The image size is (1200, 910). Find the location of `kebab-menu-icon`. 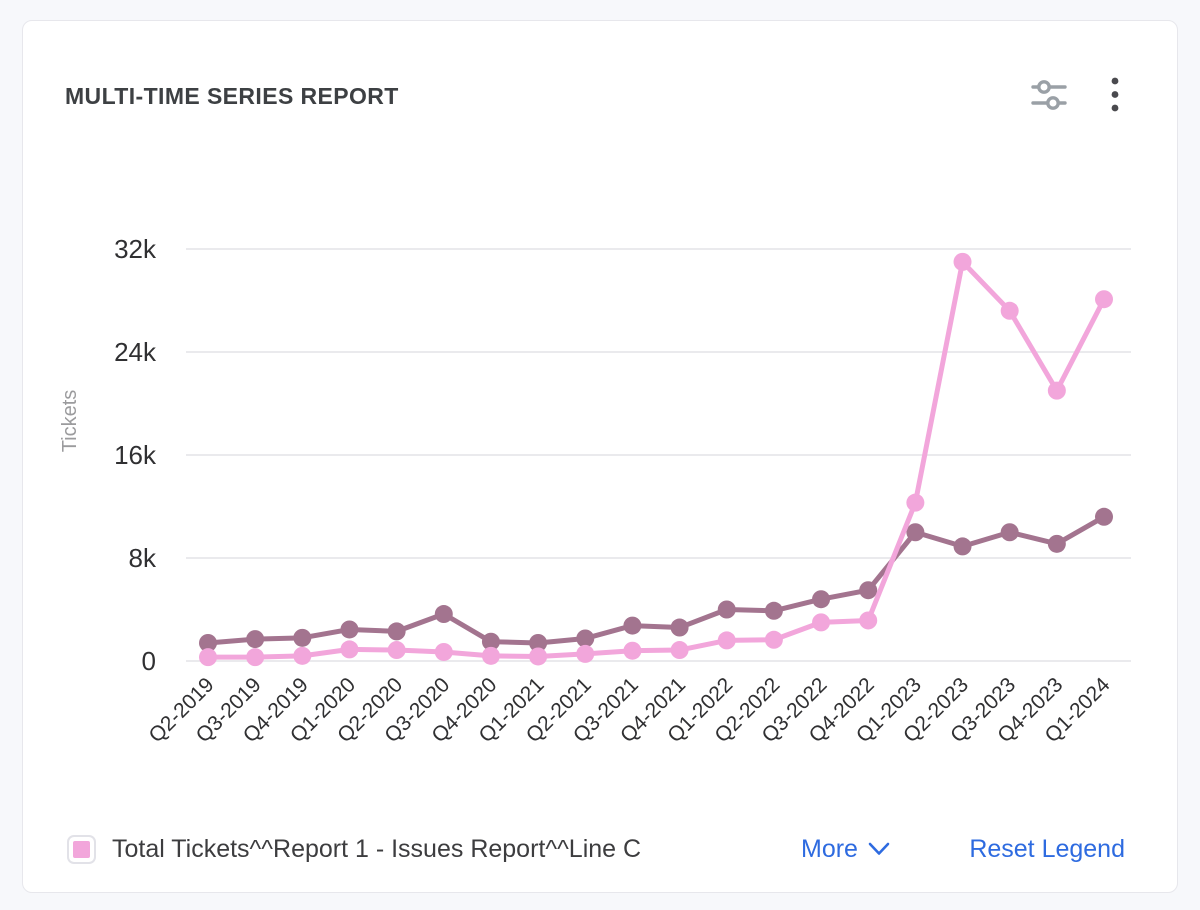

kebab-menu-icon is located at coordinates (1115, 94).